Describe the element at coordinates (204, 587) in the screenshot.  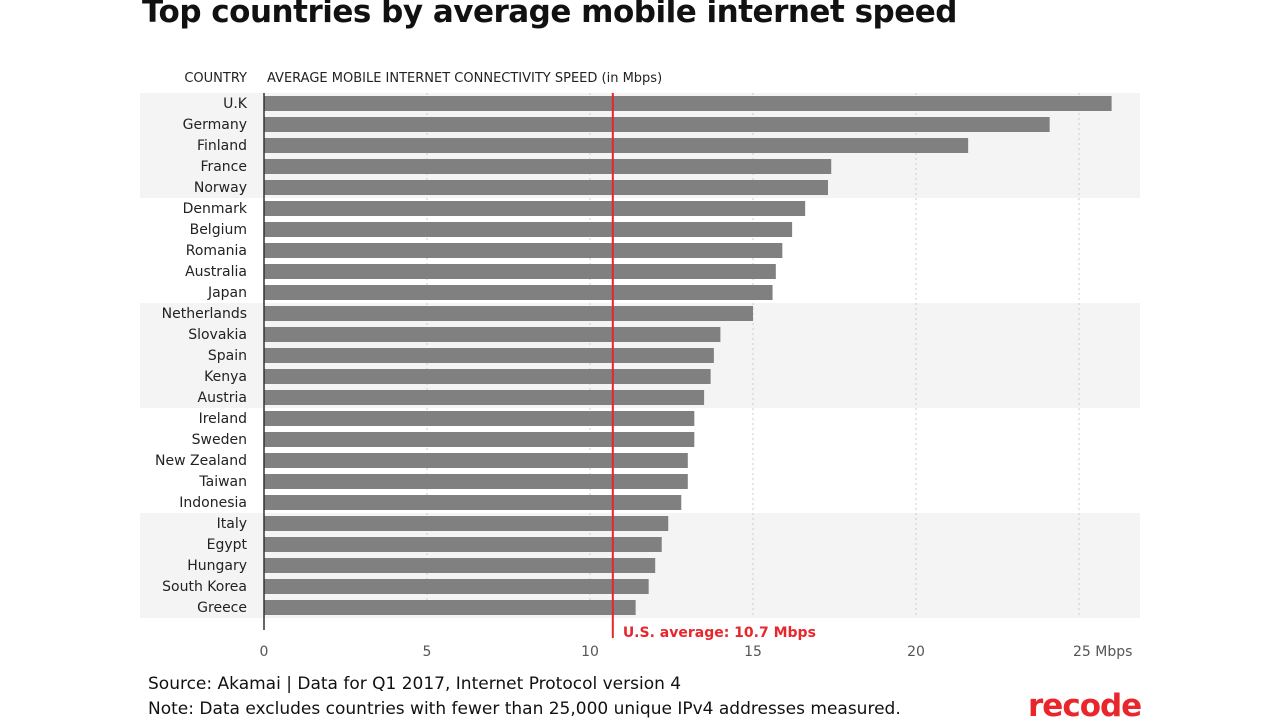
I see `category-label: South Korea` at that location.